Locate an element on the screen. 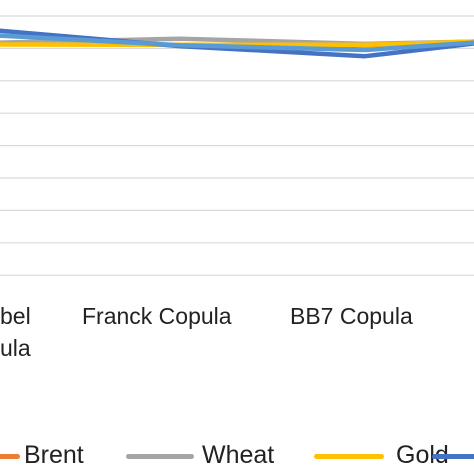  series-line-gold is located at coordinates (237, 43).